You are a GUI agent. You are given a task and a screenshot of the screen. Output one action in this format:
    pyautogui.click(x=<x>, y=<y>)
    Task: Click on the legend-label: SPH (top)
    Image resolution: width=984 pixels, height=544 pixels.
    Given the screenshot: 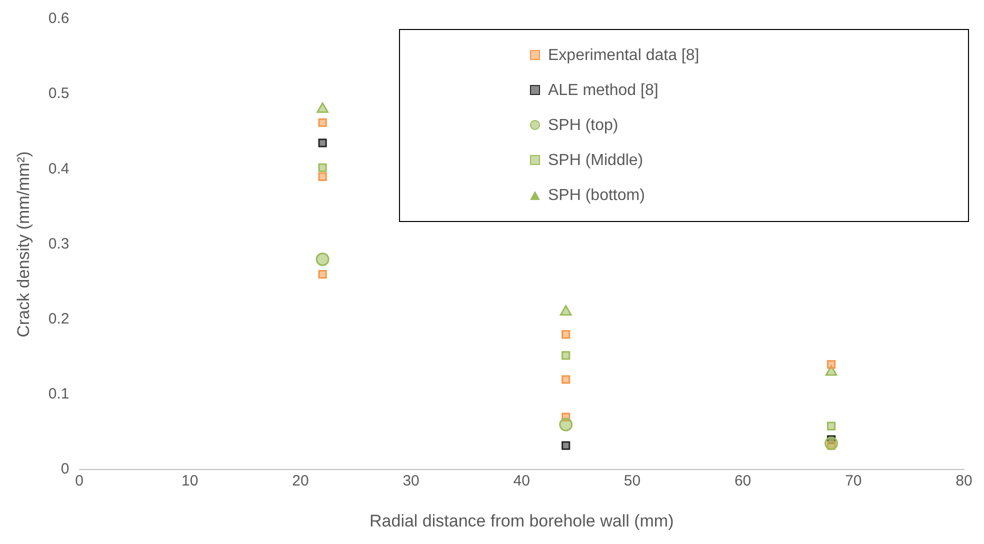 What is the action you would take?
    pyautogui.click(x=583, y=125)
    